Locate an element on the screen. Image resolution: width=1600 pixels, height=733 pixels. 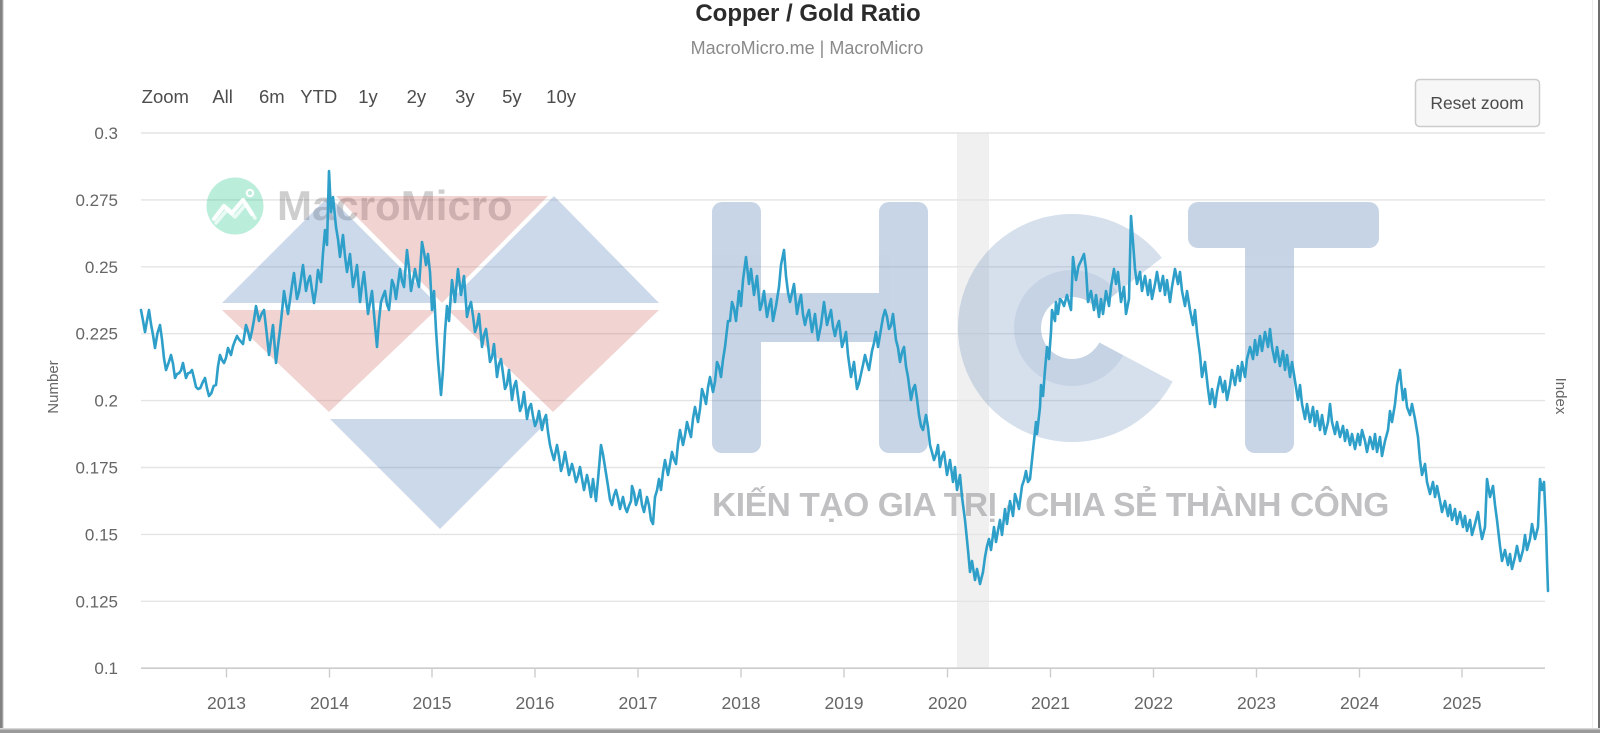
svg-text: 6m is located at coordinates (272, 96).